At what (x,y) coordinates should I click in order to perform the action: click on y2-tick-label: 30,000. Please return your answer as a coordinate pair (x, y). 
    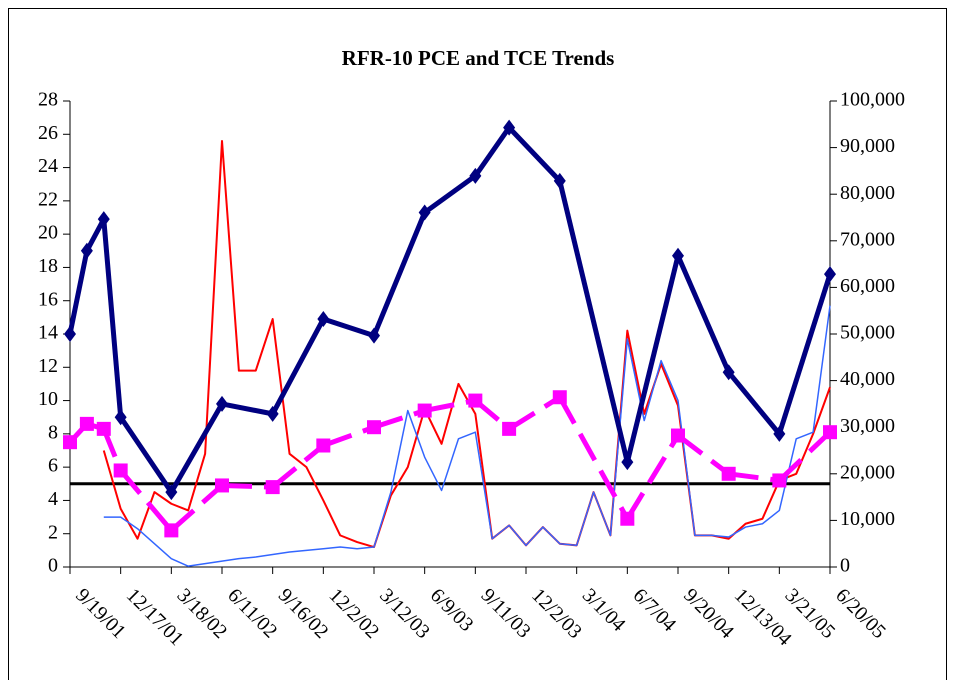
    Looking at the image, I should click on (867, 426).